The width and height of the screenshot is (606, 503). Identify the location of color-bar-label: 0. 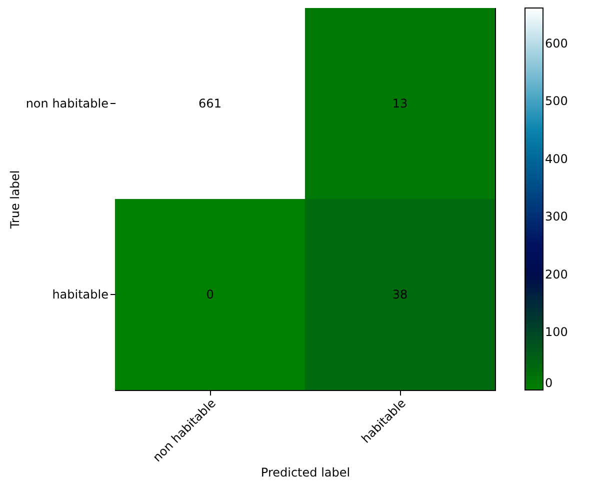
(549, 383).